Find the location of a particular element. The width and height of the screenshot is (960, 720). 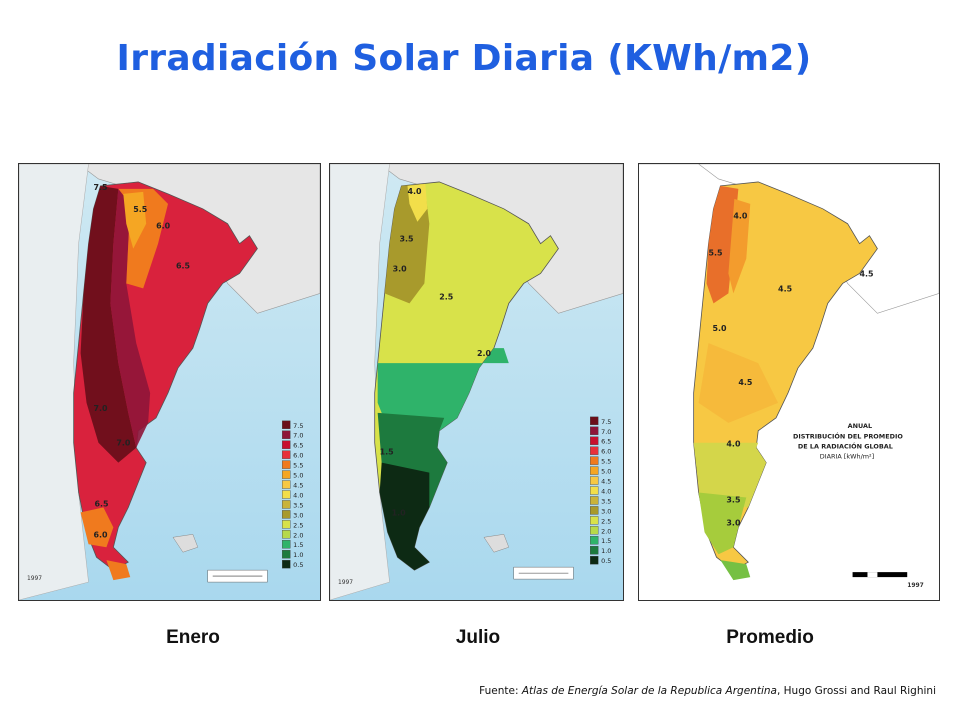

caption-enero: Enero is located at coordinates (193, 637).